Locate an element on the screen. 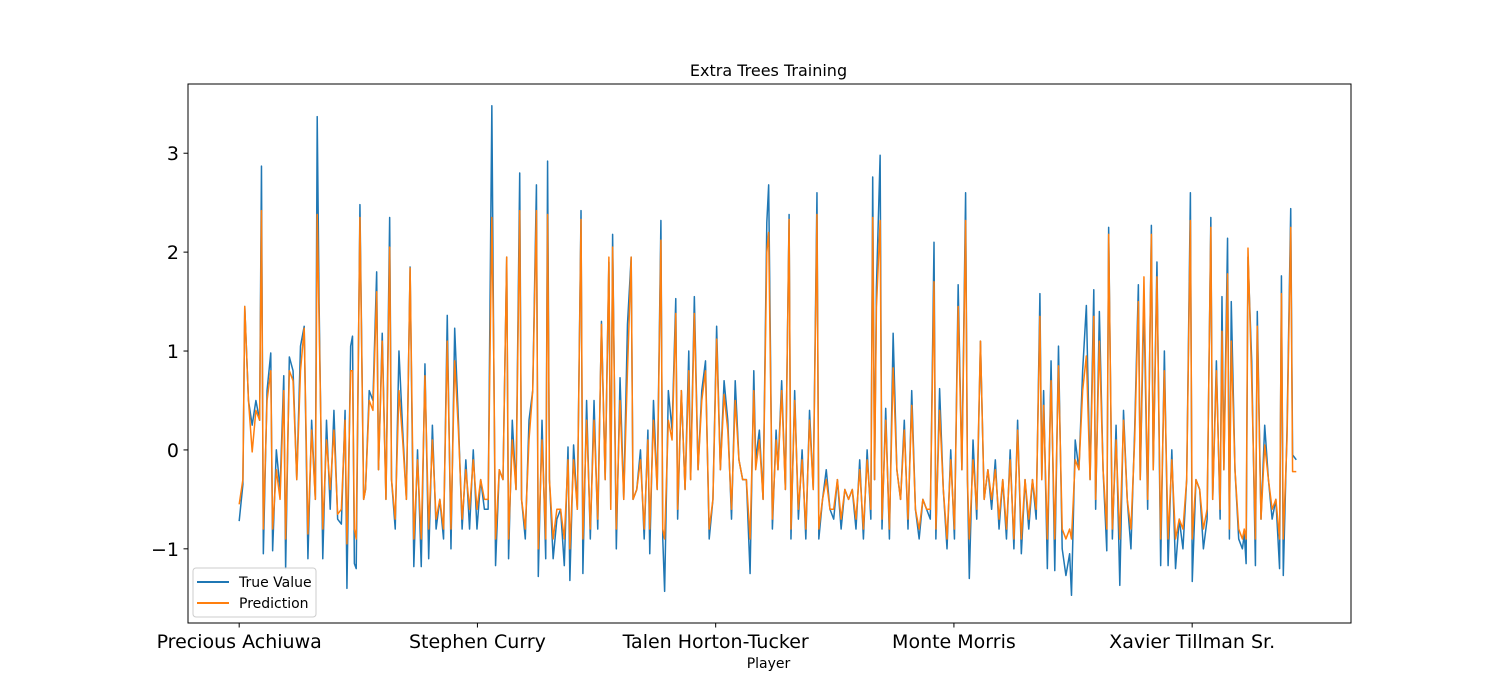  legend: True Value Prediction is located at coordinates (254, 592).